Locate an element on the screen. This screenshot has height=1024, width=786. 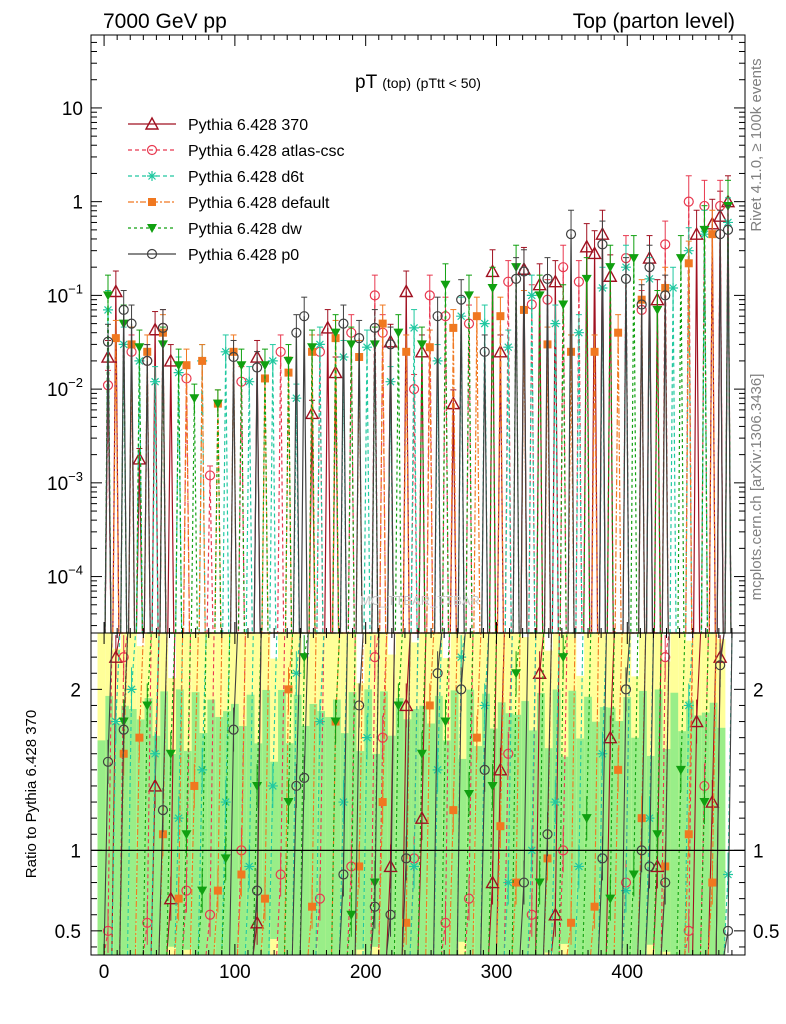
header-left: 7000 GeV pp is located at coordinates (165, 21).